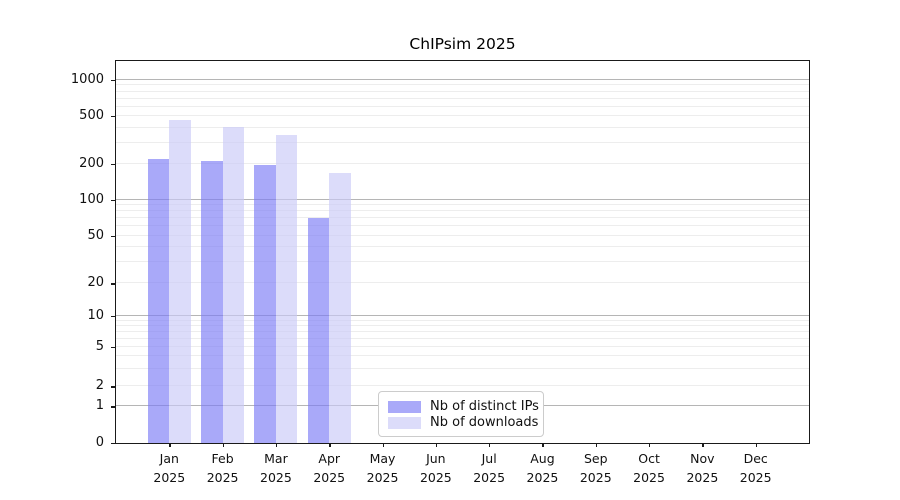  I want to click on bar-nb-of-distinct-ips-mar, so click(265, 304).